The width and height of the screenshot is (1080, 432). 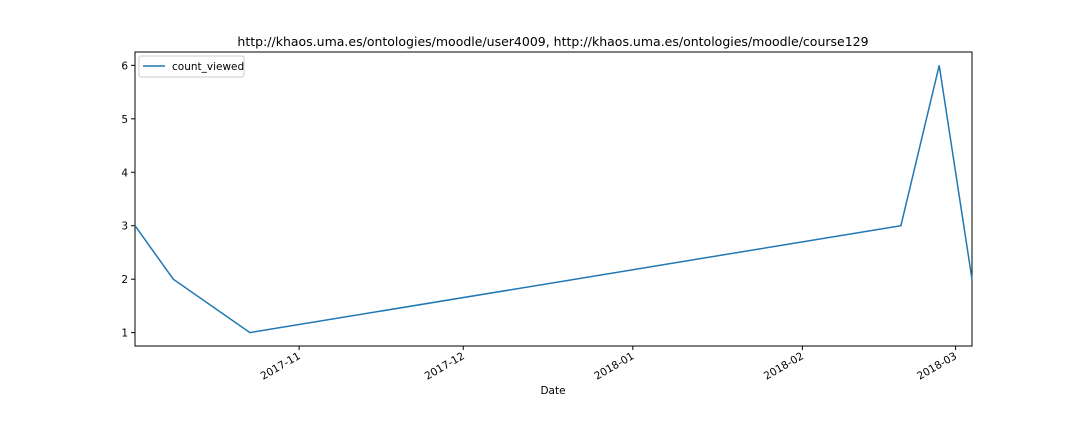 What do you see at coordinates (124, 334) in the screenshot?
I see `y-tick-label: 1` at bounding box center [124, 334].